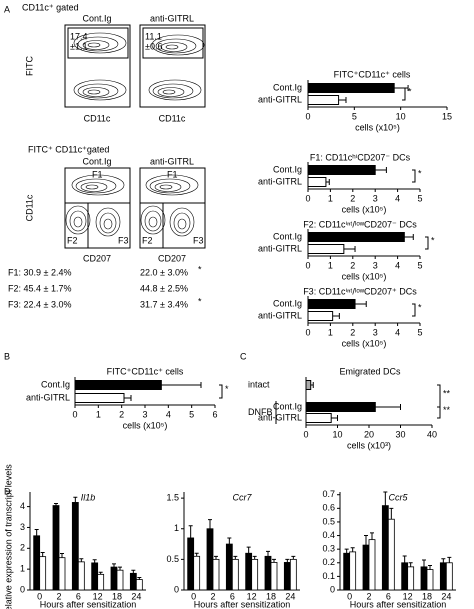  Describe the element at coordinates (243, 356) in the screenshot. I see `panel-label: C` at that location.